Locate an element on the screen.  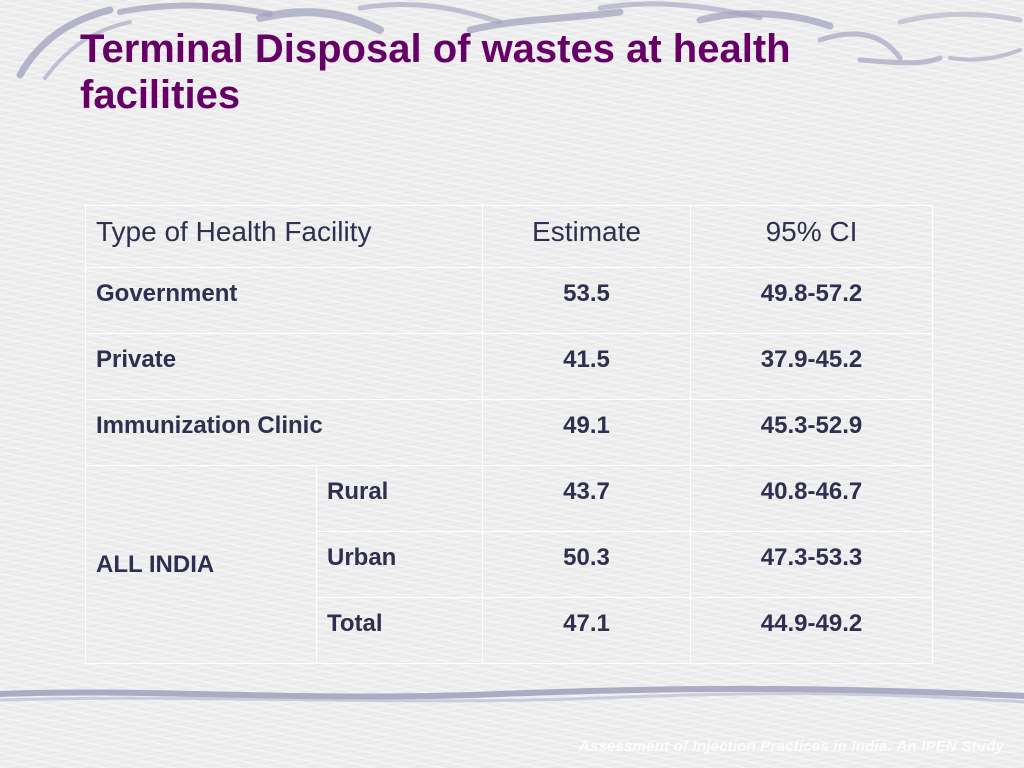
table-row: Immunization Clinic 49.1 45.3-52.9 is located at coordinates (509, 432).